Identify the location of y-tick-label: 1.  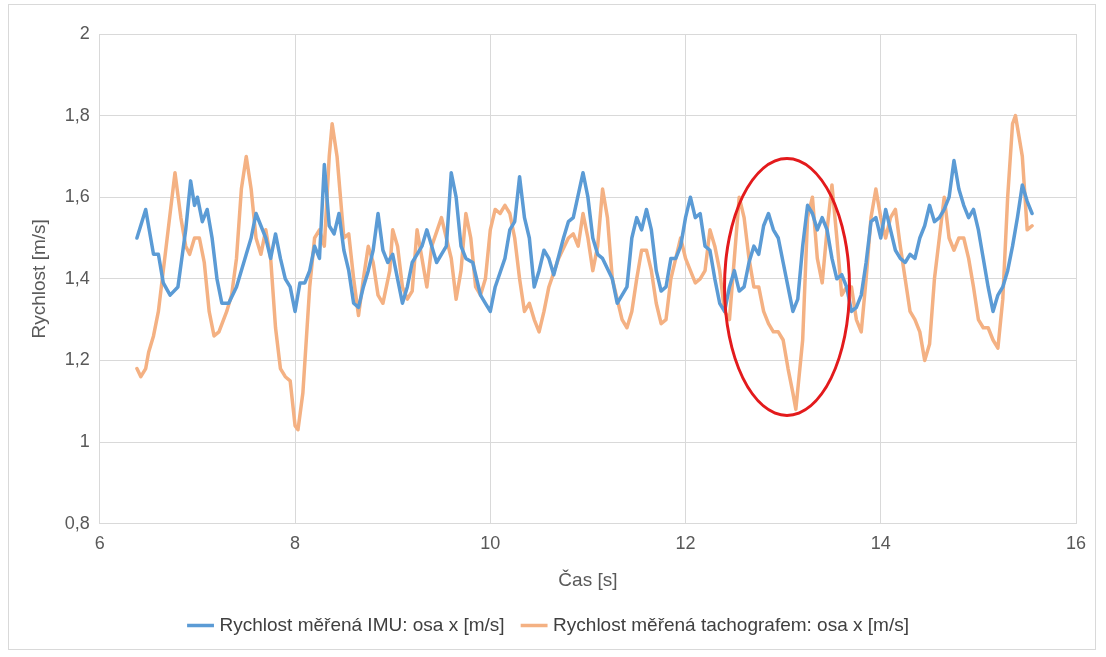
(84, 440).